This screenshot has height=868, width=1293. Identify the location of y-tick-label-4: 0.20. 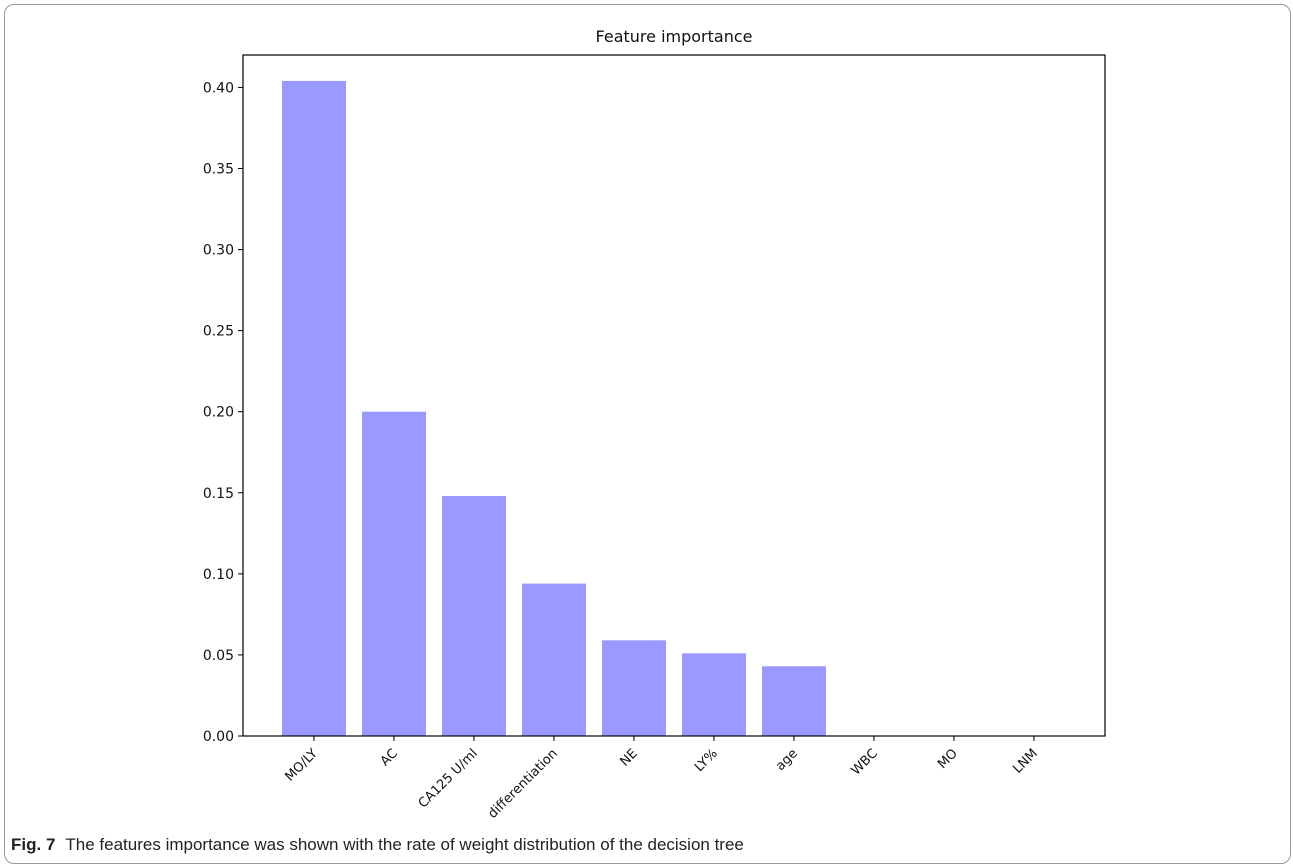
(218, 413).